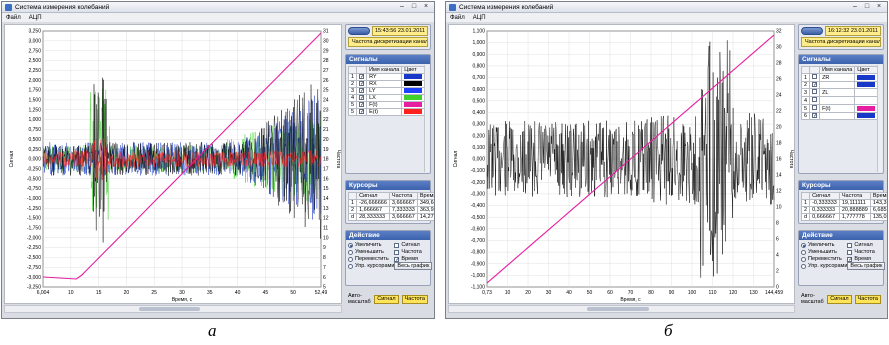 The height and width of the screenshot is (345, 889). Describe the element at coordinates (839, 108) in the screenshot. I see `signal-row: 5 F(t)` at that location.